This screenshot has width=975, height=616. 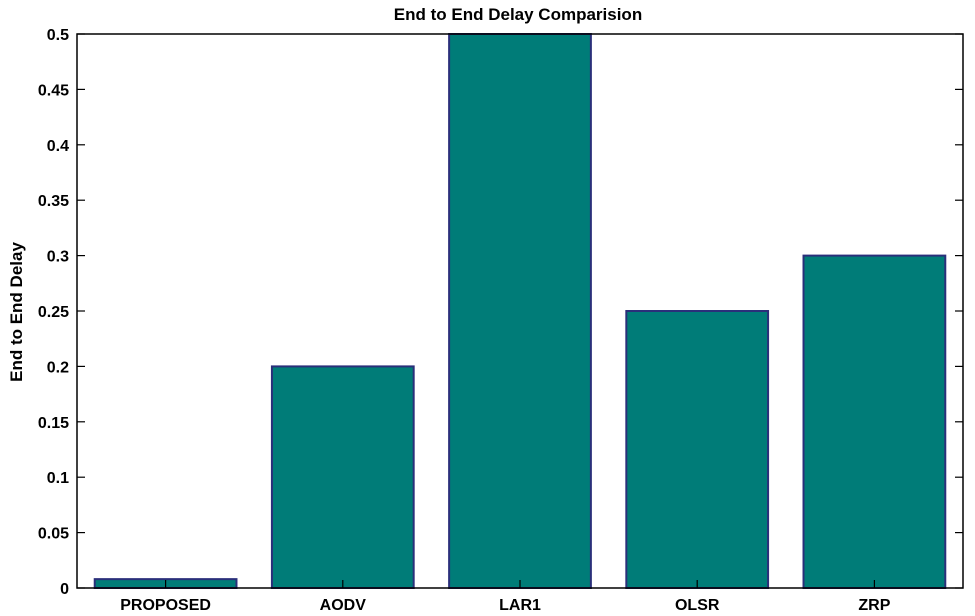 What do you see at coordinates (874, 605) in the screenshot?
I see `x-tick-label: ZRP` at bounding box center [874, 605].